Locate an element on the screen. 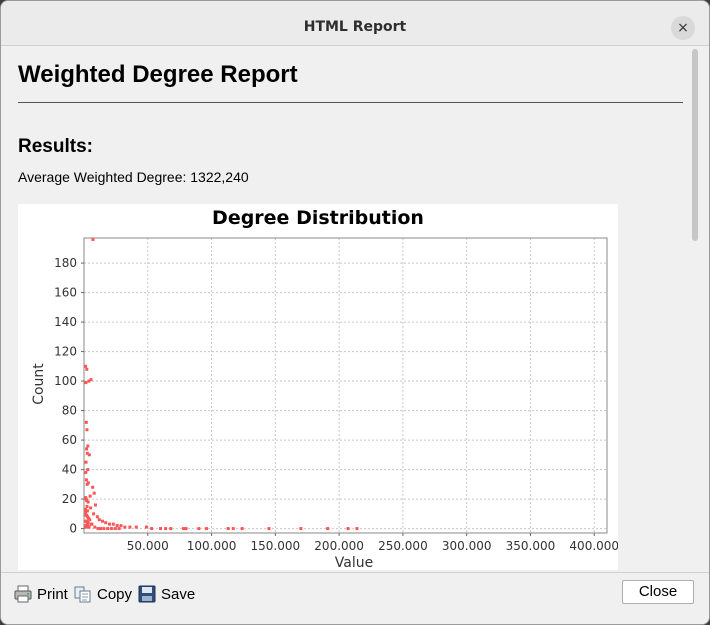 The image size is (710, 625). window-close-button: × is located at coordinates (683, 28).